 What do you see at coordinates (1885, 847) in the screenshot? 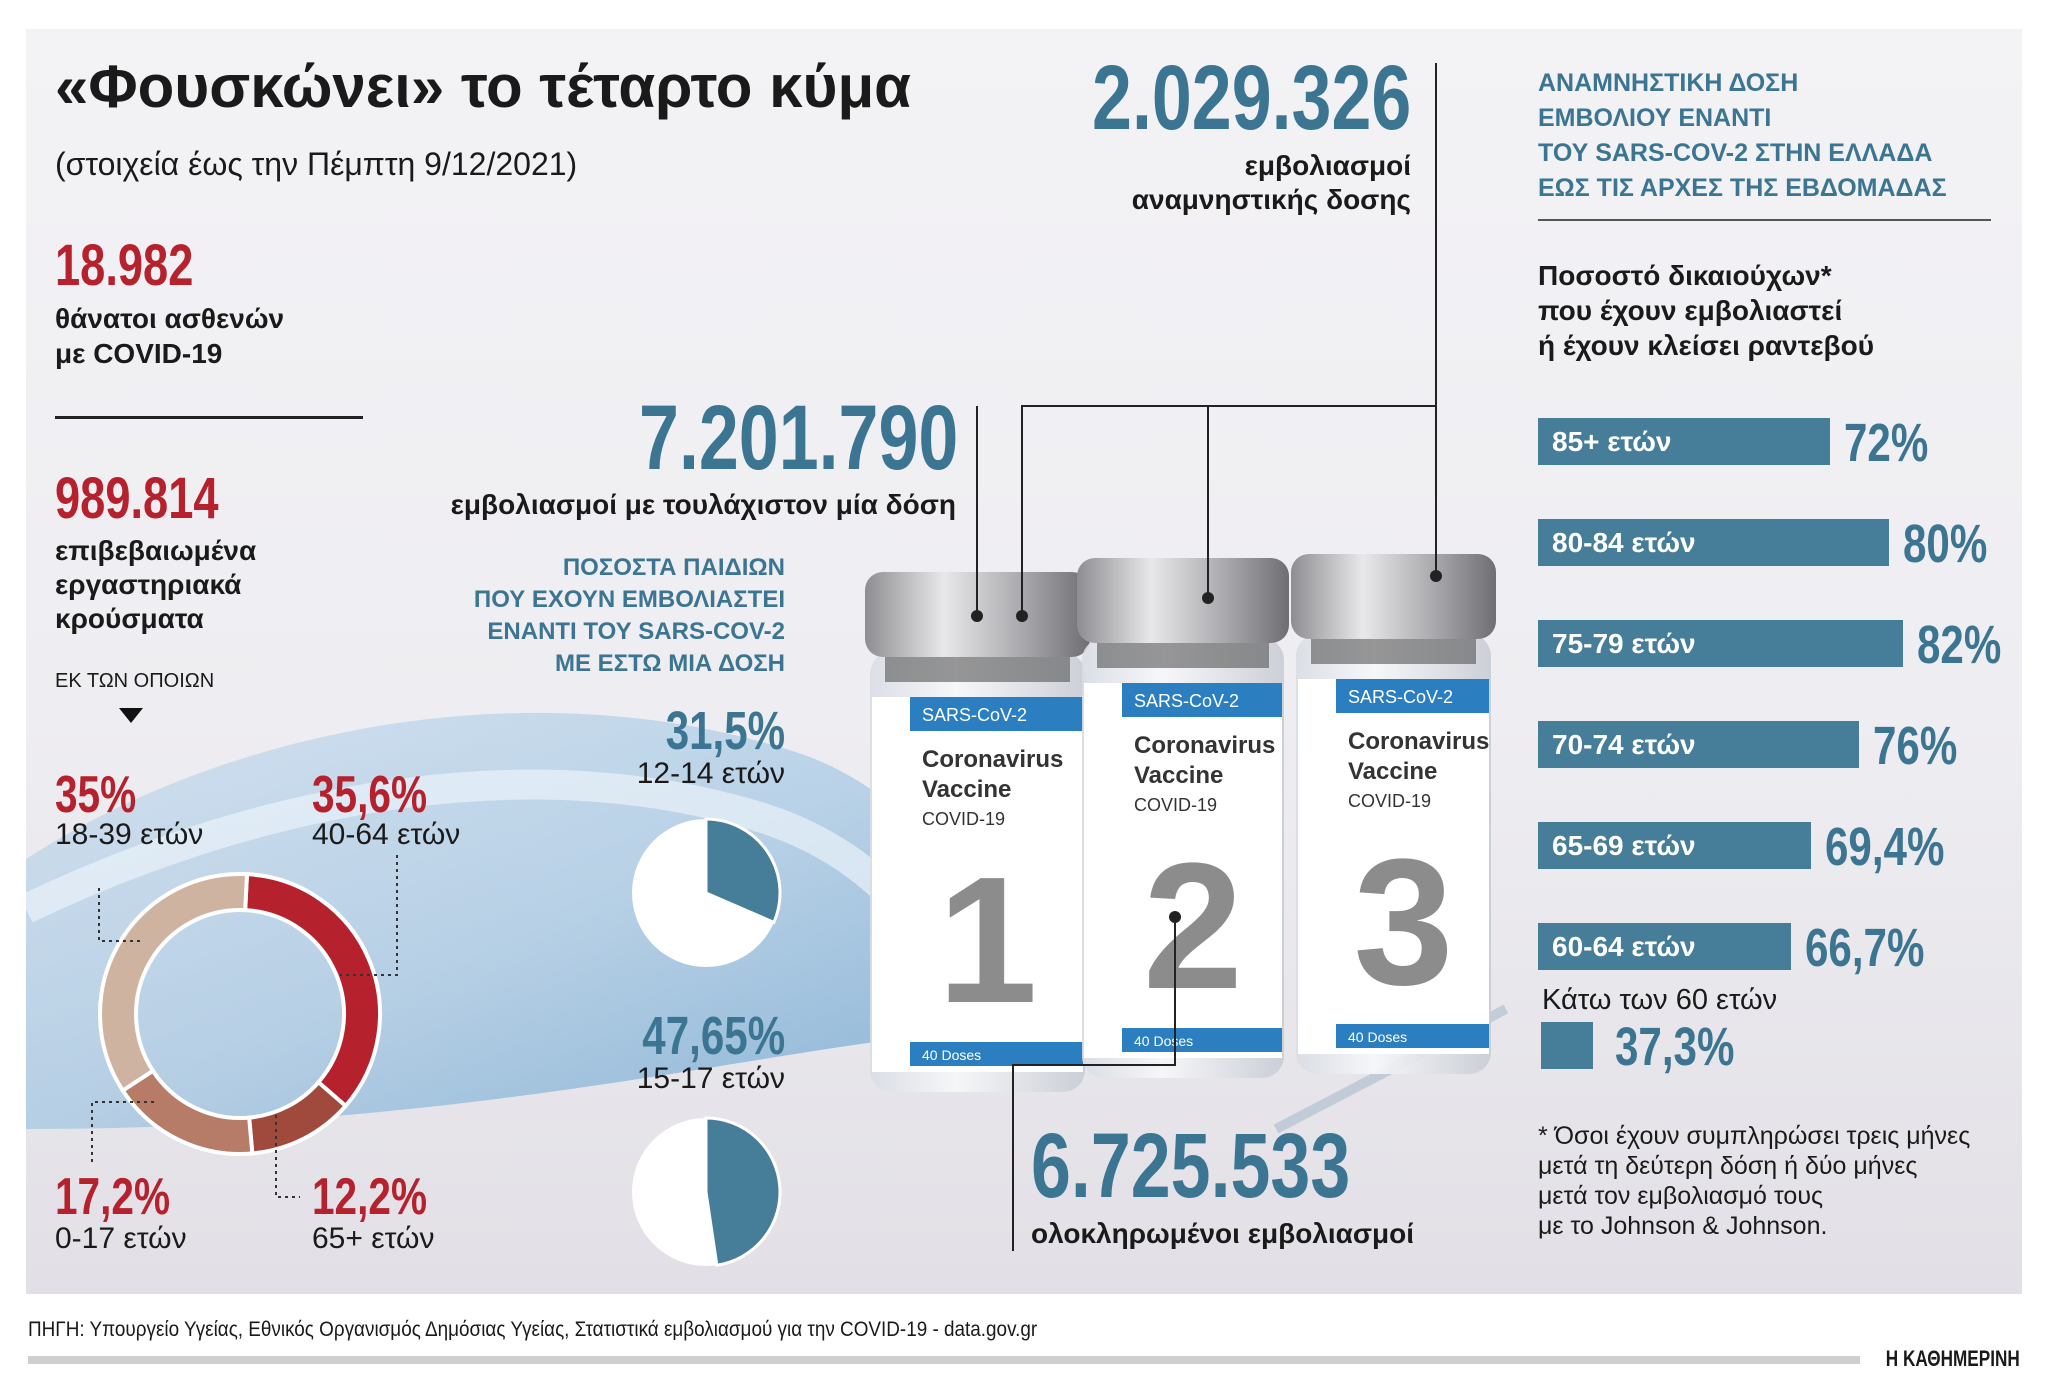
I see `bar-value: 69,4%` at bounding box center [1885, 847].